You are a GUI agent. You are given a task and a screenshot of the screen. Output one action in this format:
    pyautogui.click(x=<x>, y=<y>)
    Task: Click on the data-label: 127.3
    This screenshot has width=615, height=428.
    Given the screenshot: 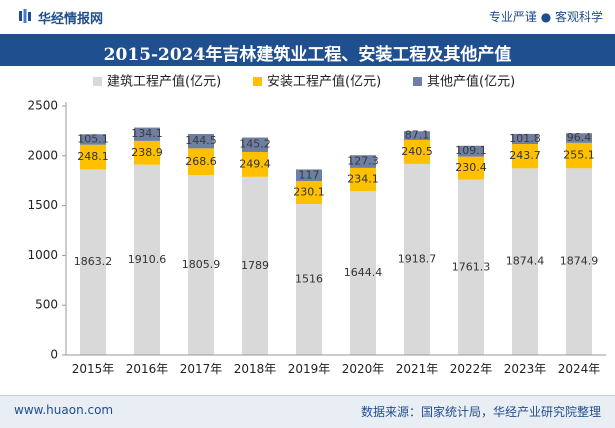 What is the action you would take?
    pyautogui.click(x=363, y=161)
    